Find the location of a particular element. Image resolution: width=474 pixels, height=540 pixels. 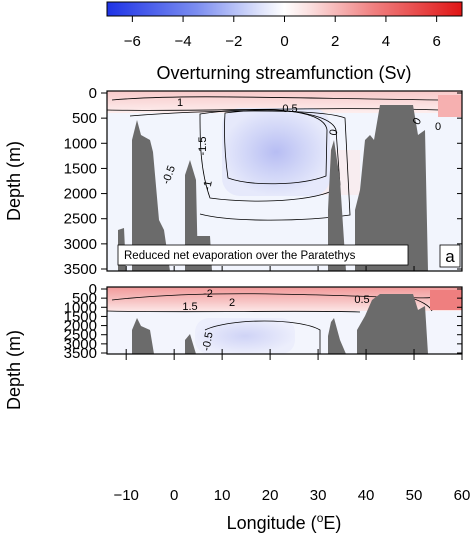

panel-a-caption-box is located at coordinates (263, 255).